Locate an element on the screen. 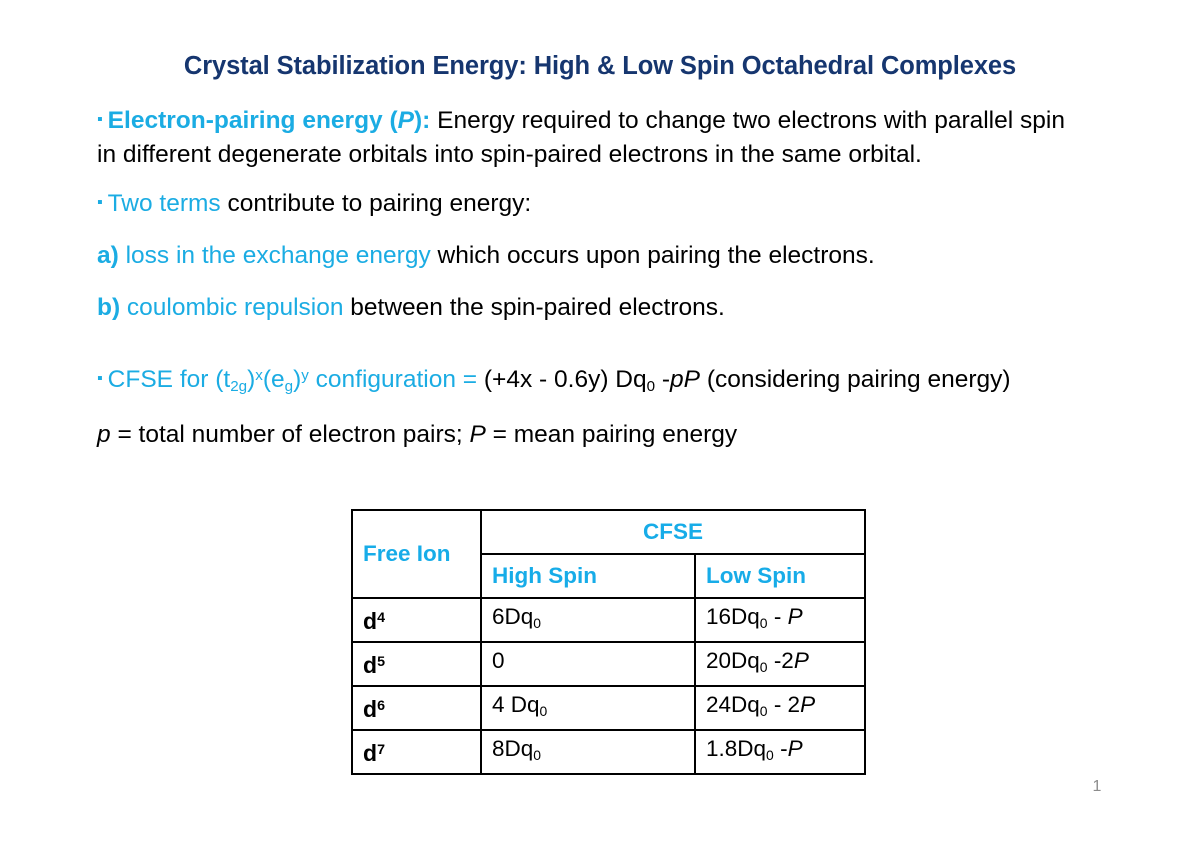  cfse-table: Free Ion CFSE High Spin Low Spin d4 is located at coordinates (609, 642).